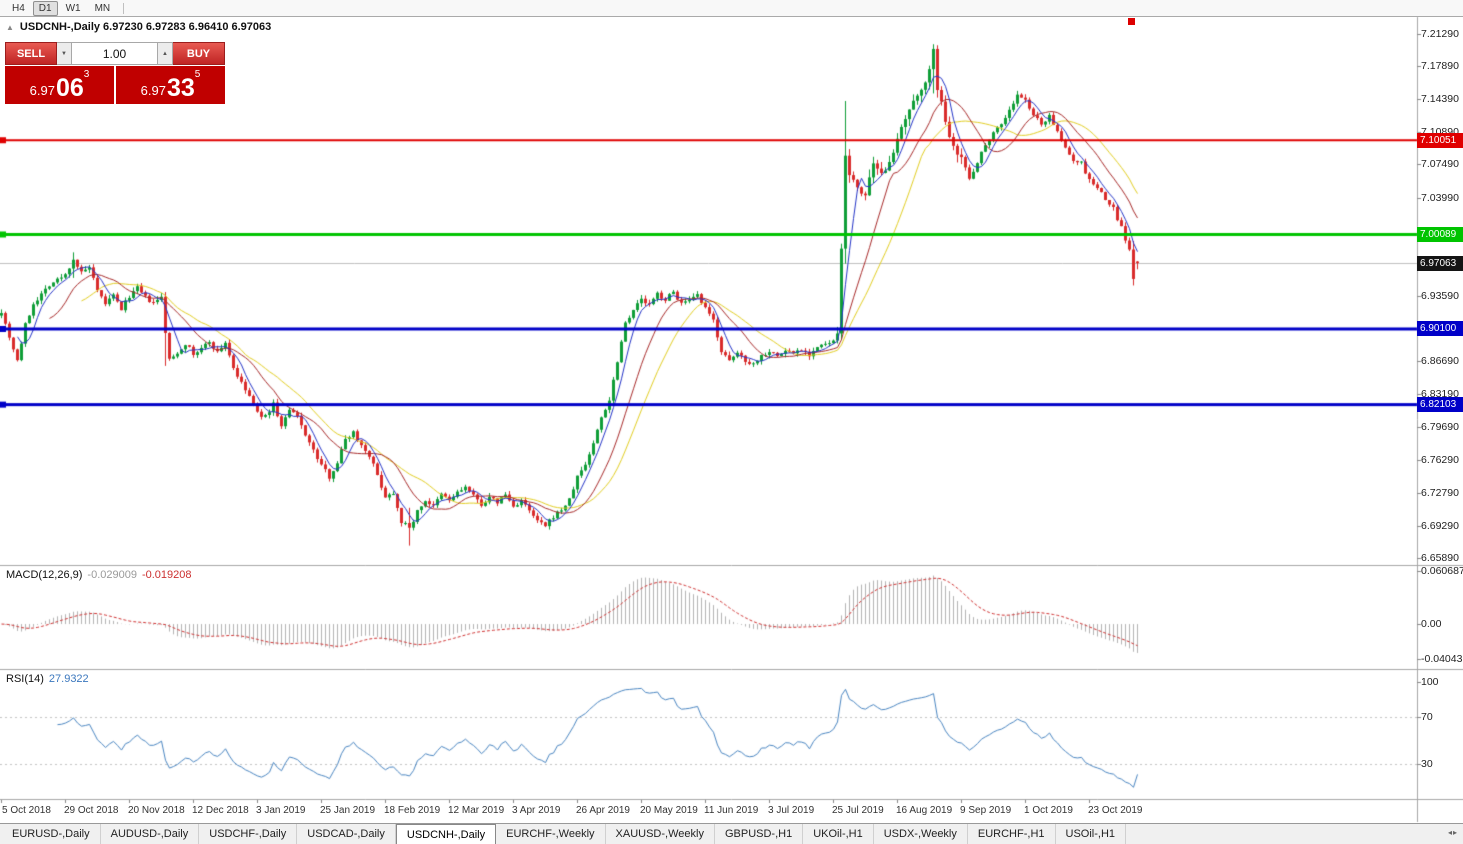  What do you see at coordinates (759, 834) in the screenshot?
I see `chart-tab-gbpusd: GBPUSD-,H1` at bounding box center [759, 834].